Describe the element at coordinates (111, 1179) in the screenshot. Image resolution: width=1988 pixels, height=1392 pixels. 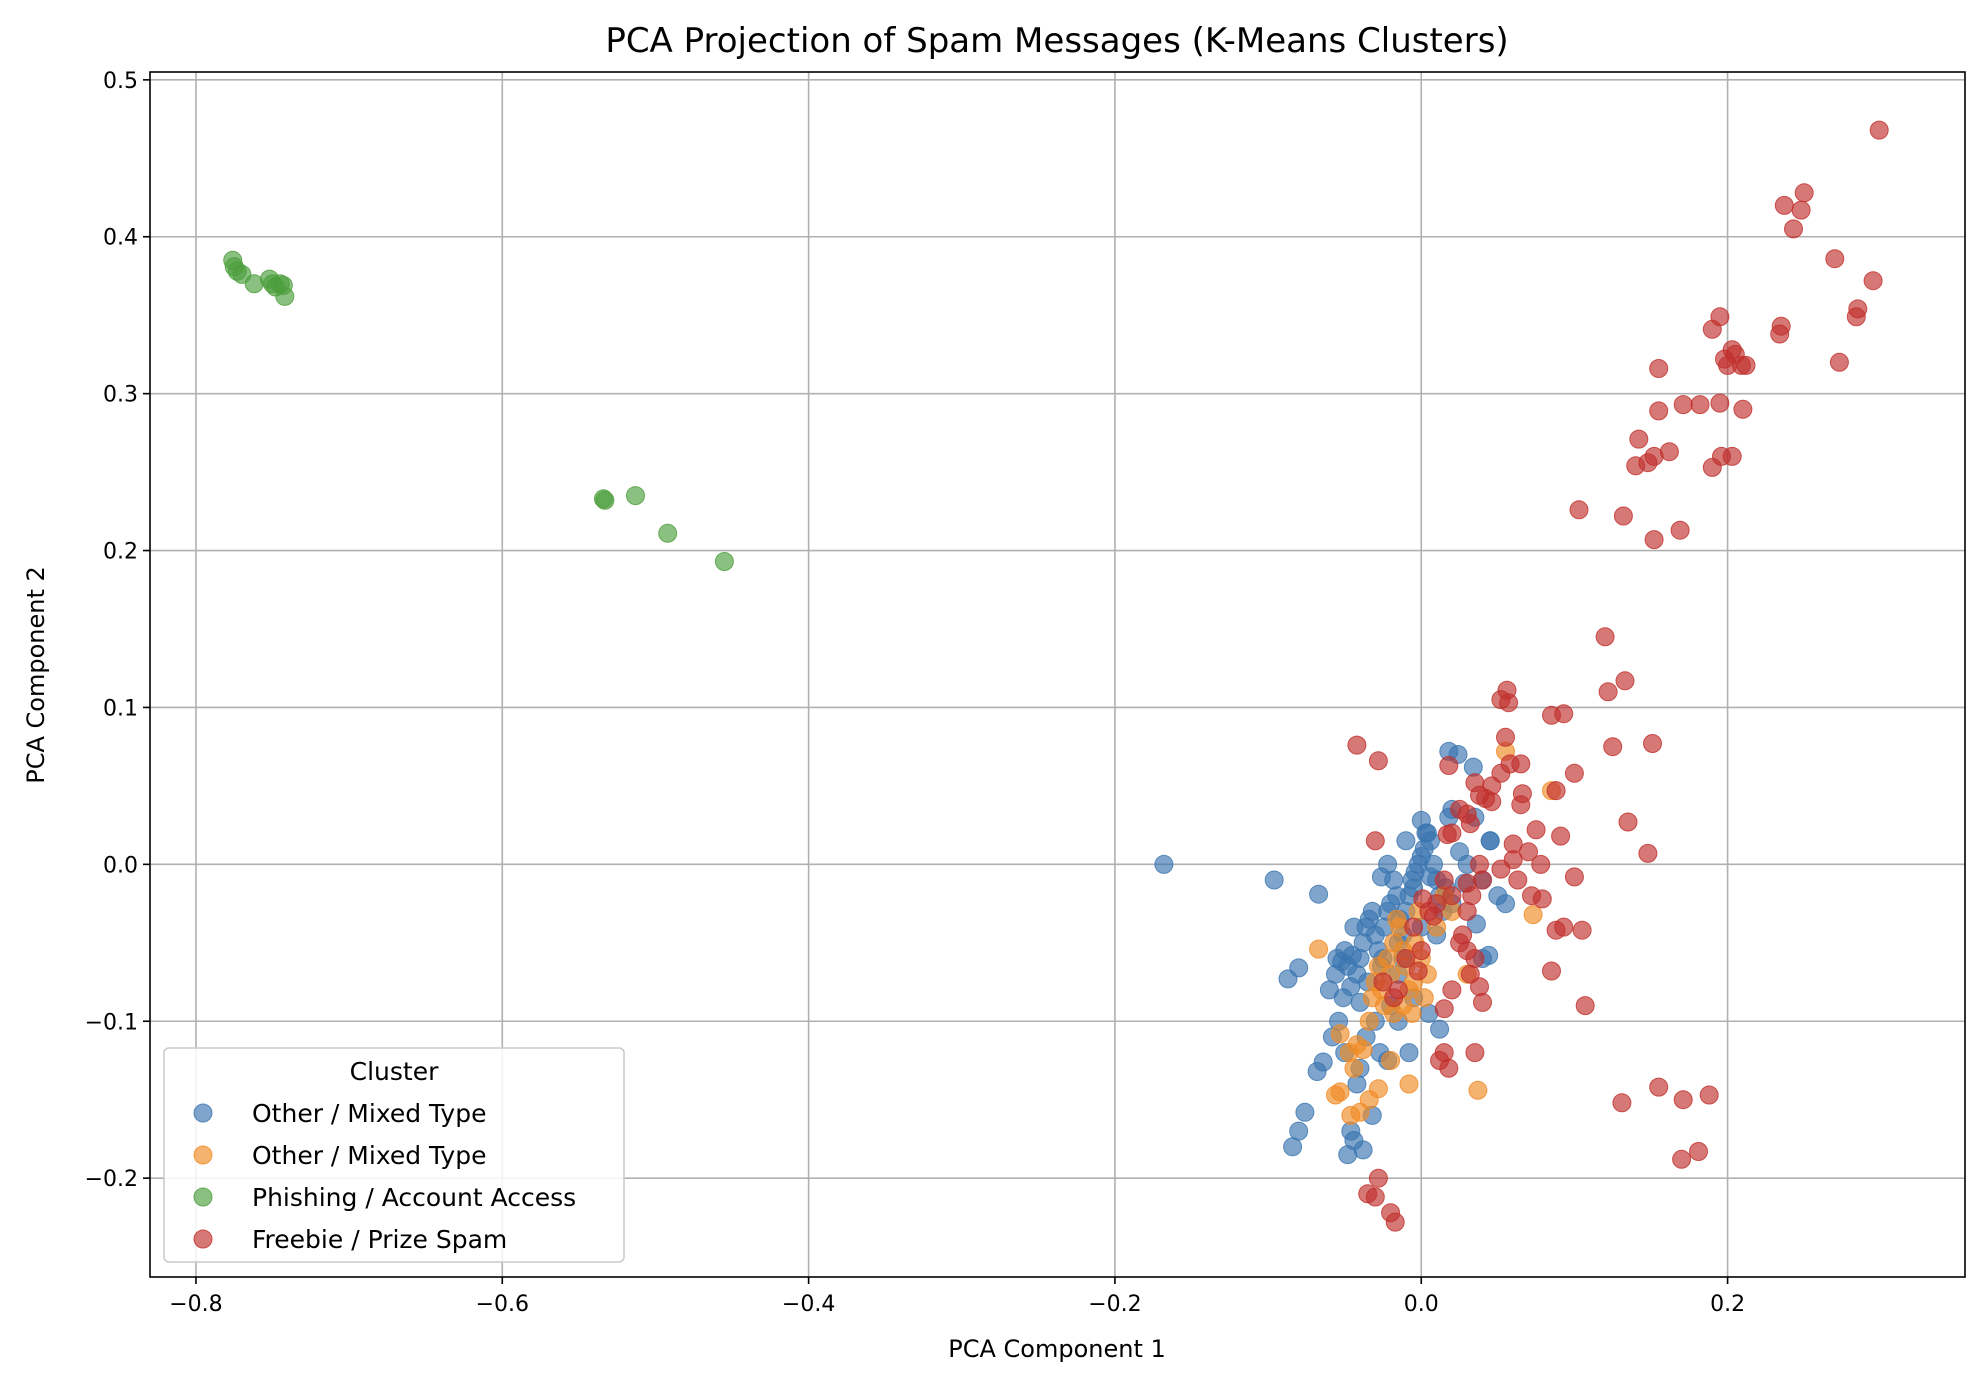
I see `y-tick-label: −0.2` at that location.